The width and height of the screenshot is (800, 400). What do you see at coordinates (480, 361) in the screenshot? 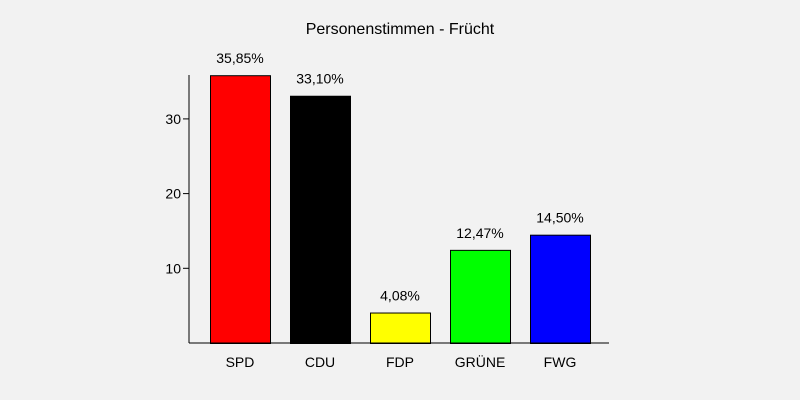
I see `x-tick-label: GRÜNE` at bounding box center [480, 361].